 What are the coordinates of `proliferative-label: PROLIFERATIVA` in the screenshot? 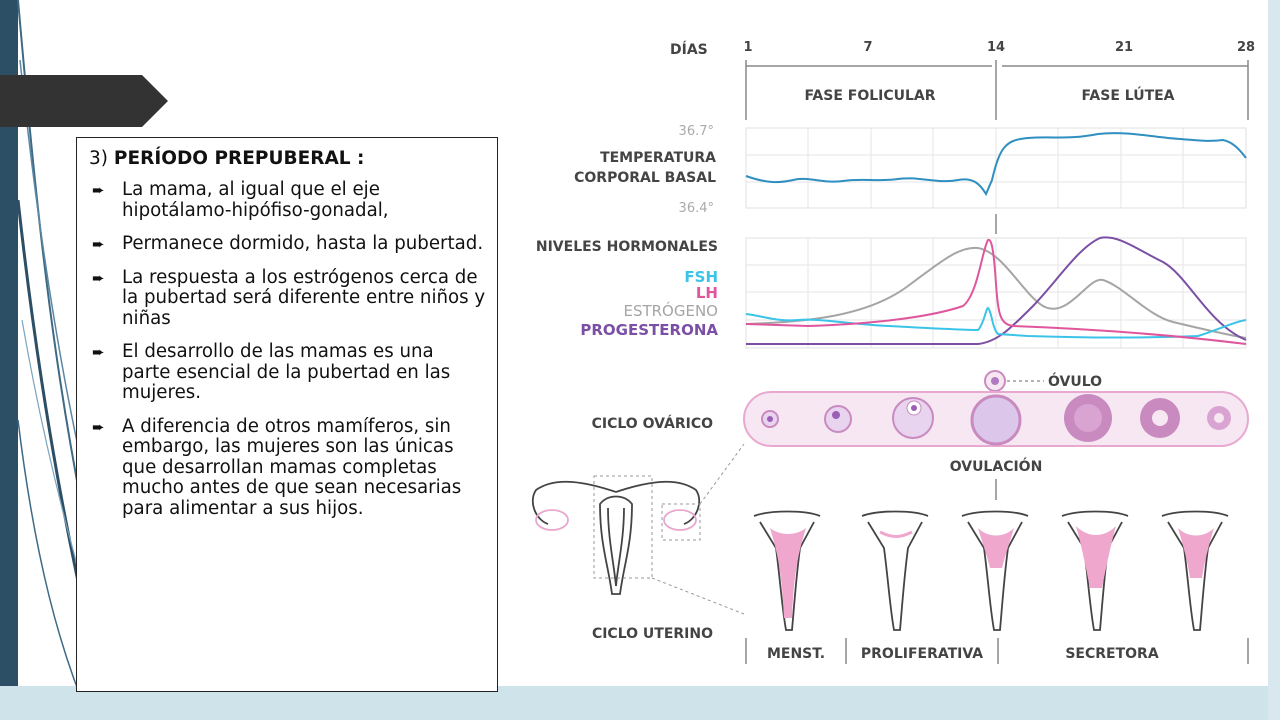 It's located at (922, 654).